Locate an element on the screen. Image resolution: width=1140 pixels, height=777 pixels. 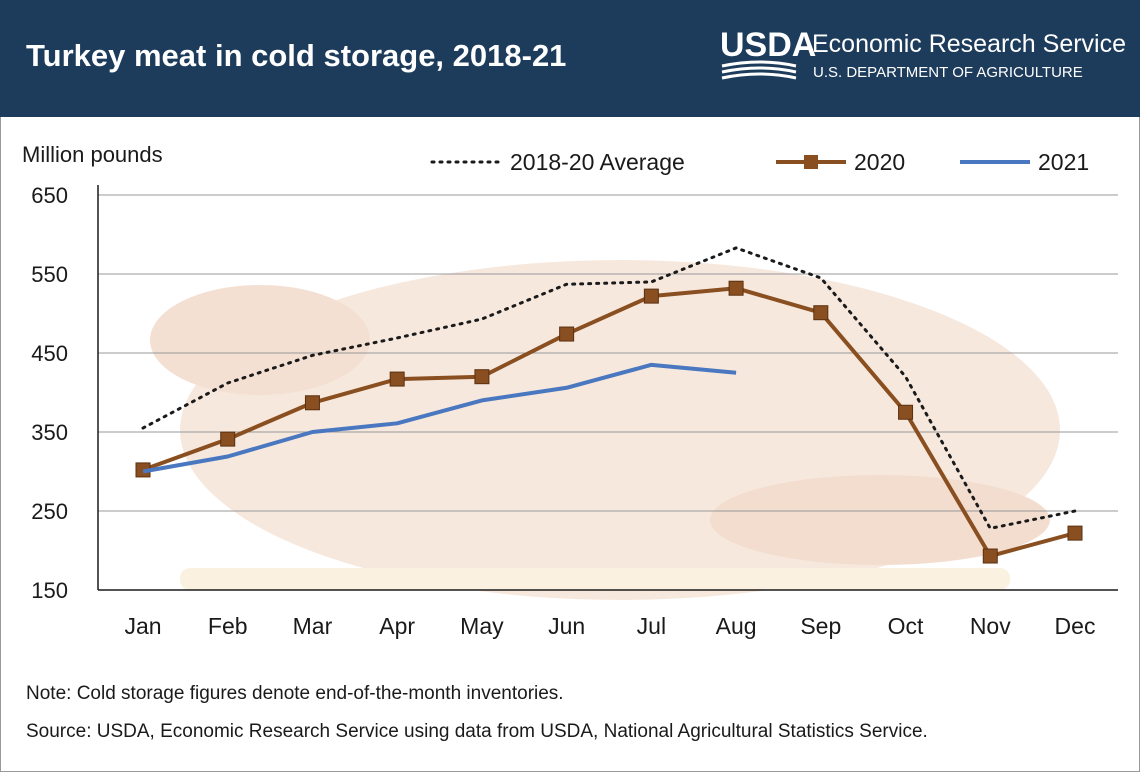
x-tick-label: Jan is located at coordinates (142, 626).